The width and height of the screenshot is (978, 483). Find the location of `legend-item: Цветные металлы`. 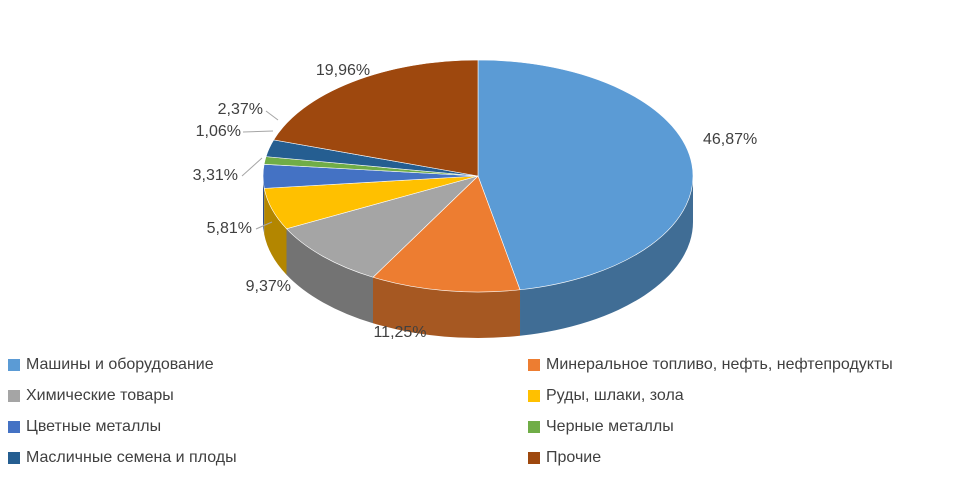

legend-item: Цветные металлы is located at coordinates (84, 427).